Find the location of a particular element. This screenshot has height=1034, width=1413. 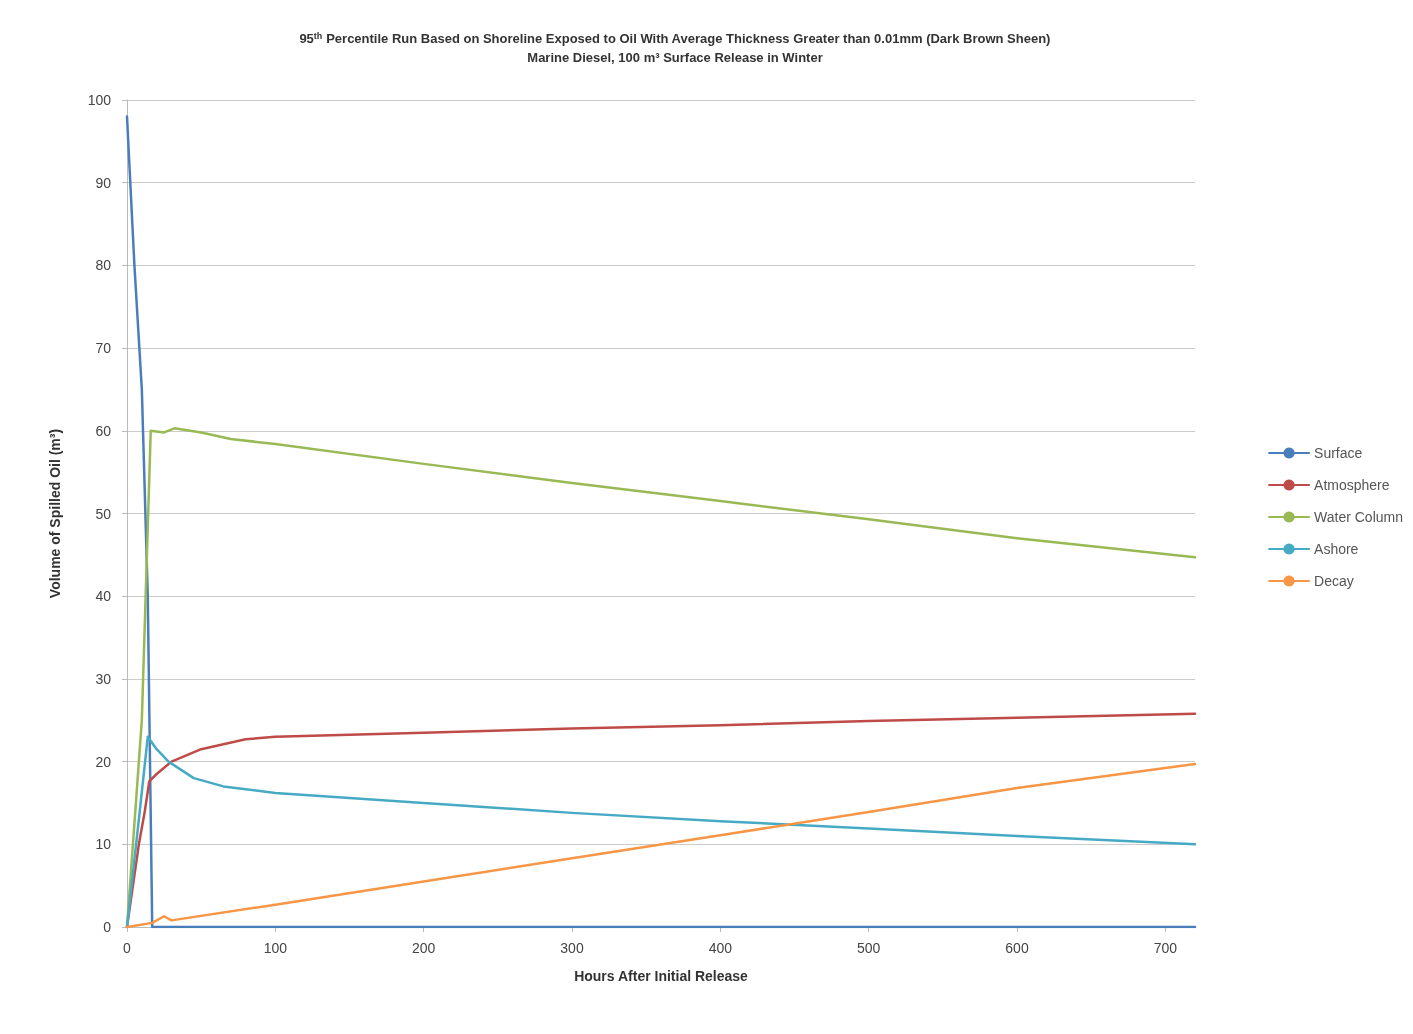

y-tick-label: 60 is located at coordinates (103, 430).